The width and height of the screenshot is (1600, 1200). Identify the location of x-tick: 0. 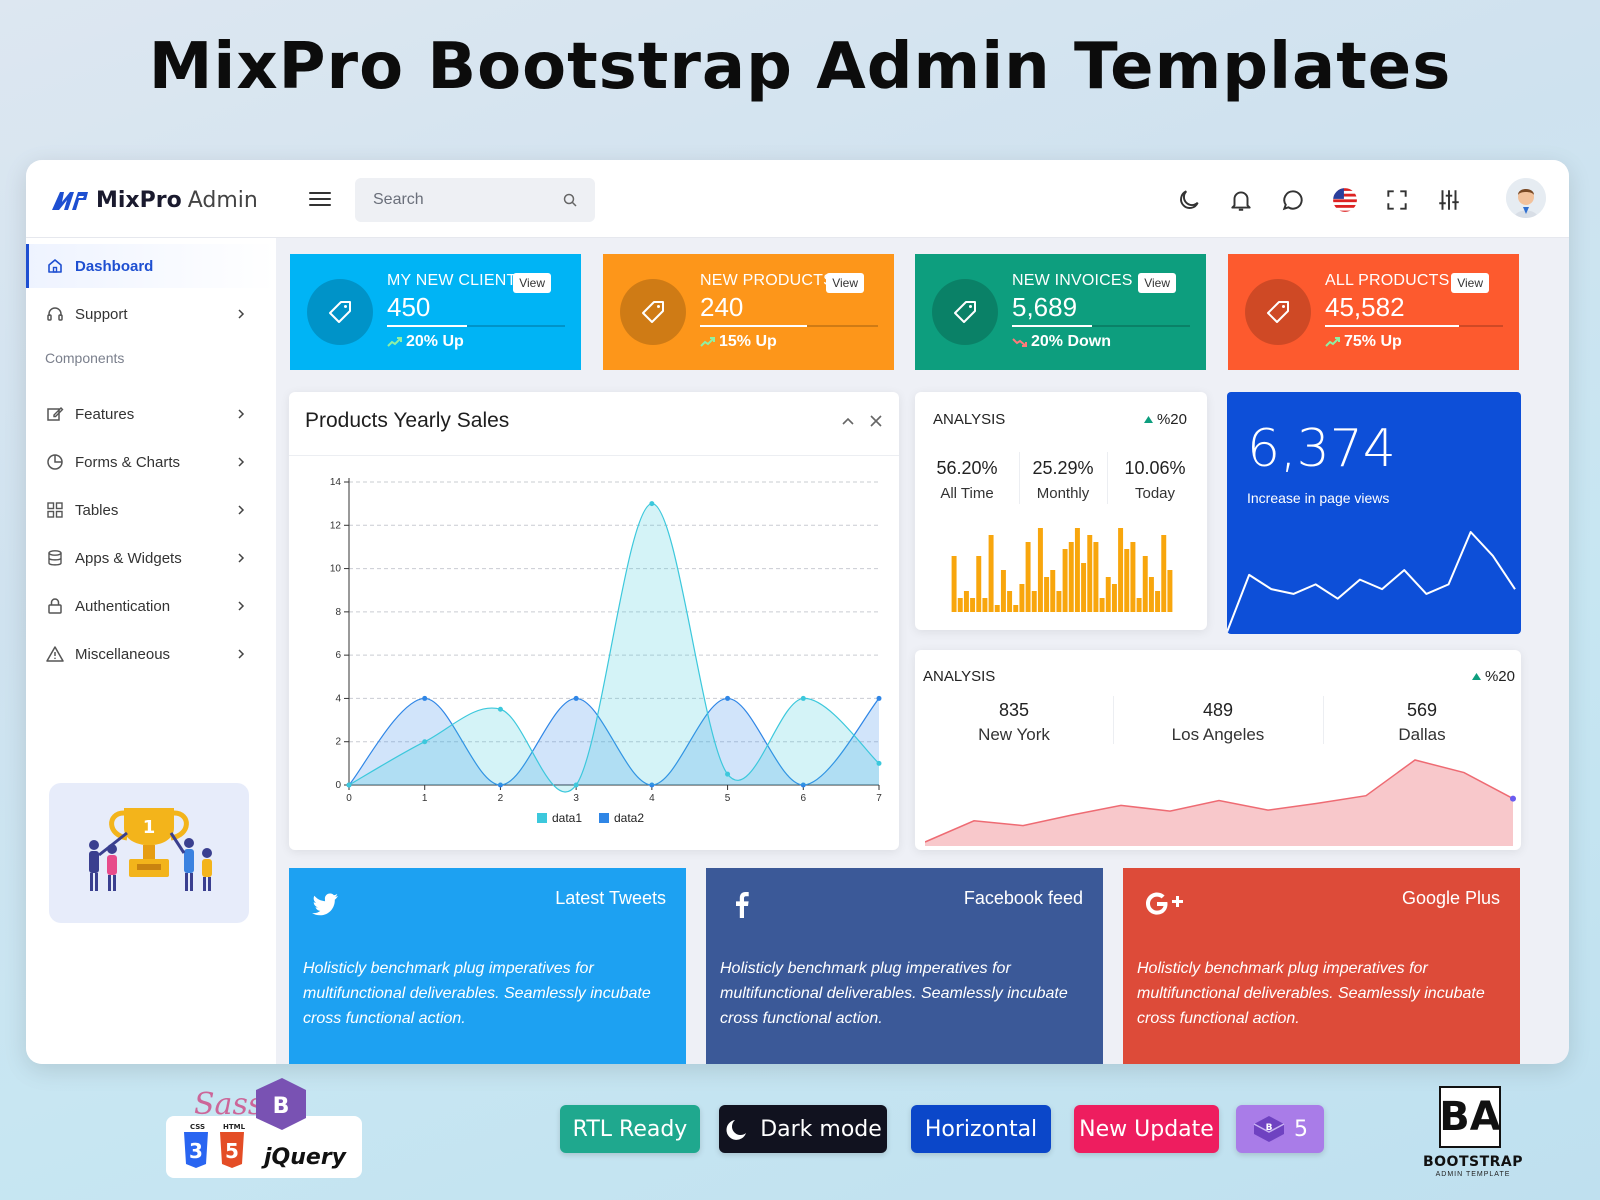
(349, 794).